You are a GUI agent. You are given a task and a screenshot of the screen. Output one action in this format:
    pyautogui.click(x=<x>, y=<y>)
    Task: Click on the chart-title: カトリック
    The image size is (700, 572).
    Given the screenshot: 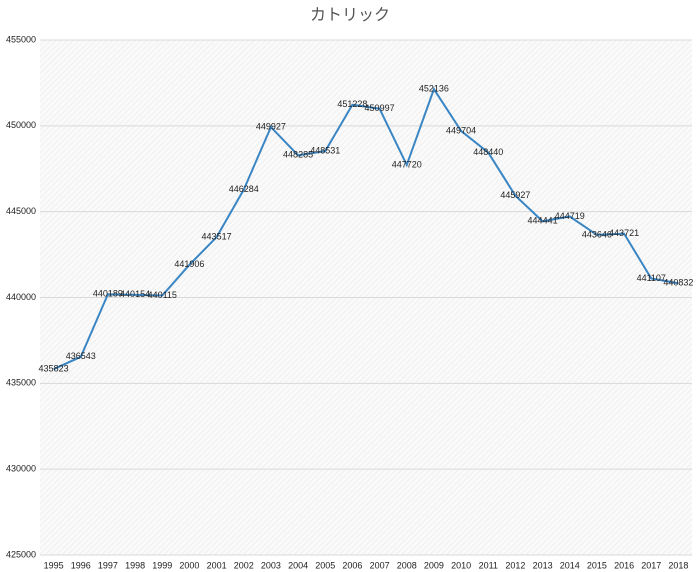 What is the action you would take?
    pyautogui.click(x=350, y=15)
    